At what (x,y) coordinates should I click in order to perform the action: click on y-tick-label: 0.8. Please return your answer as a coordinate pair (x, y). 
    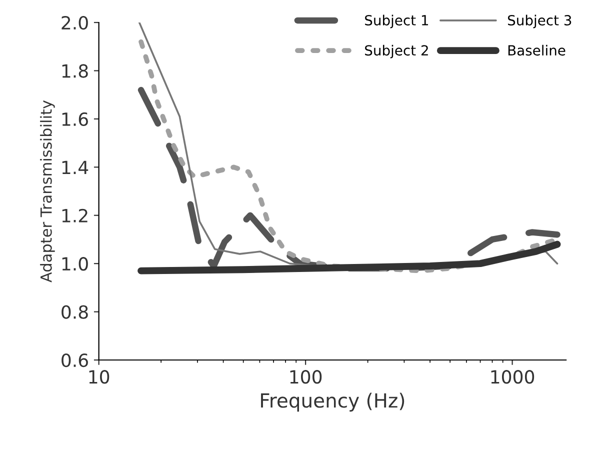
    Looking at the image, I should click on (75, 312).